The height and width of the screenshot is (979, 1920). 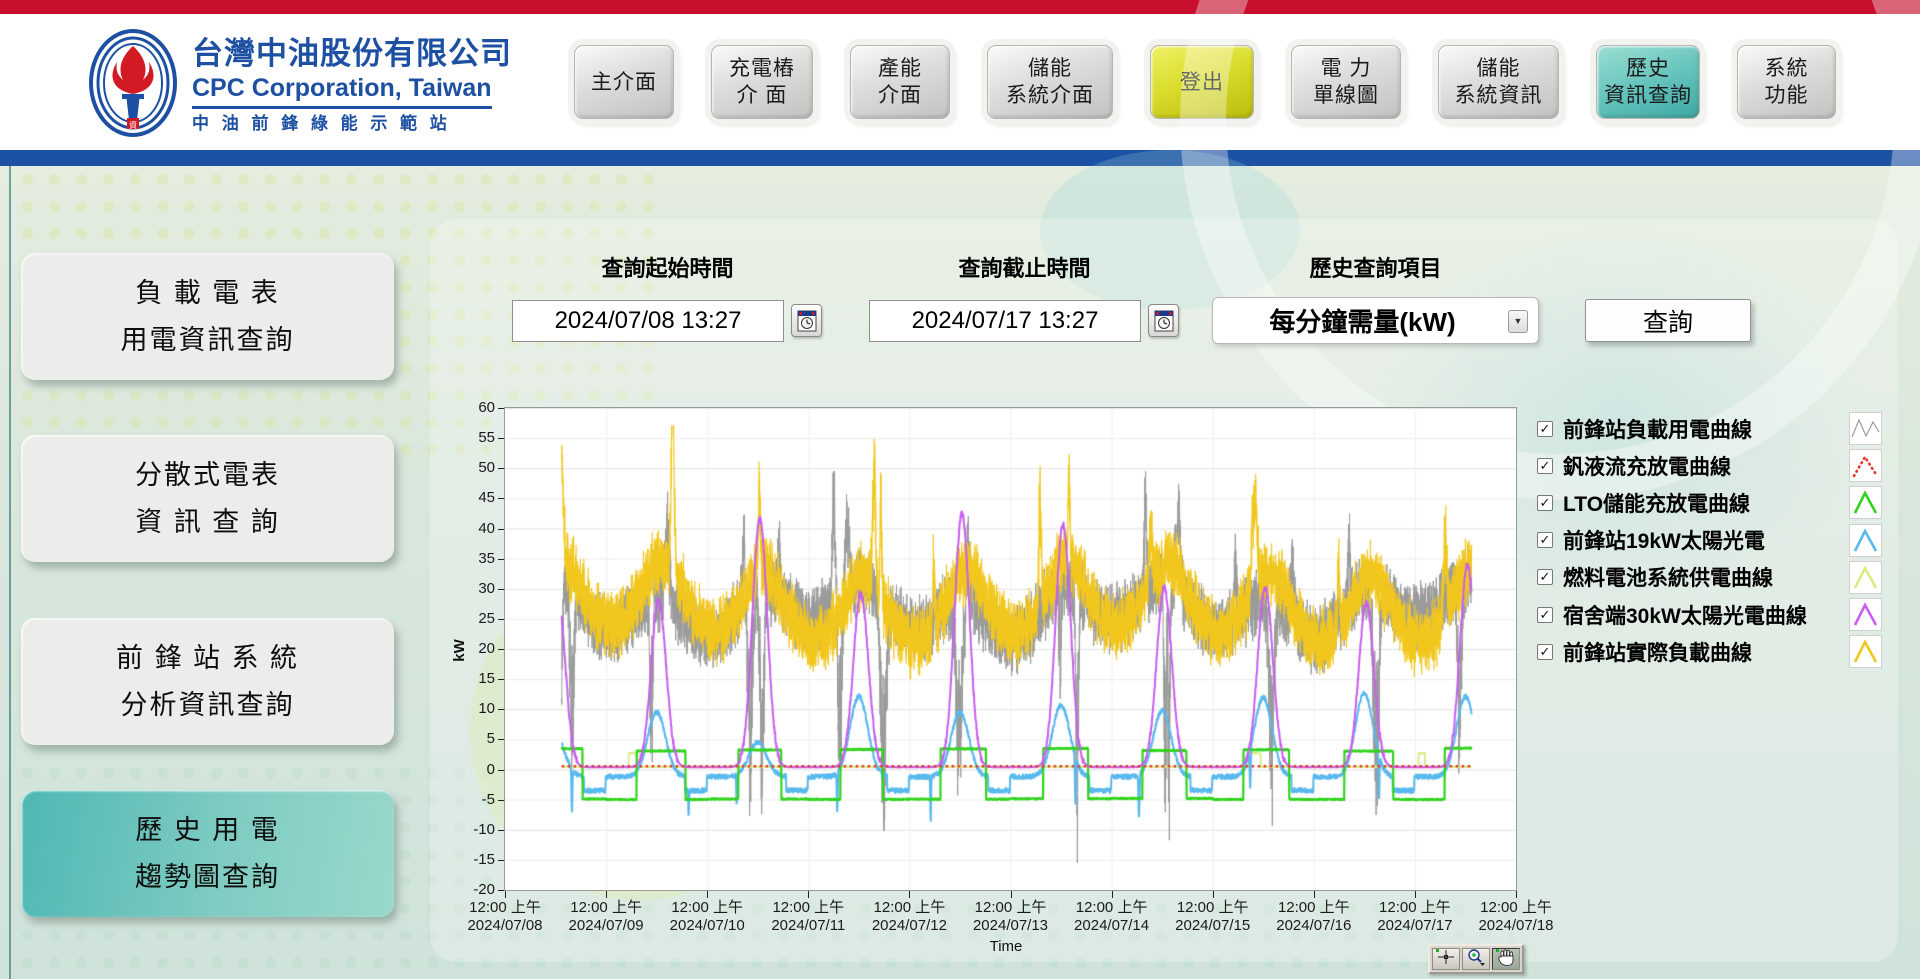 What do you see at coordinates (1112, 916) in the screenshot?
I see `x-tick-label: 12:00 上午 2024/07/14` at bounding box center [1112, 916].